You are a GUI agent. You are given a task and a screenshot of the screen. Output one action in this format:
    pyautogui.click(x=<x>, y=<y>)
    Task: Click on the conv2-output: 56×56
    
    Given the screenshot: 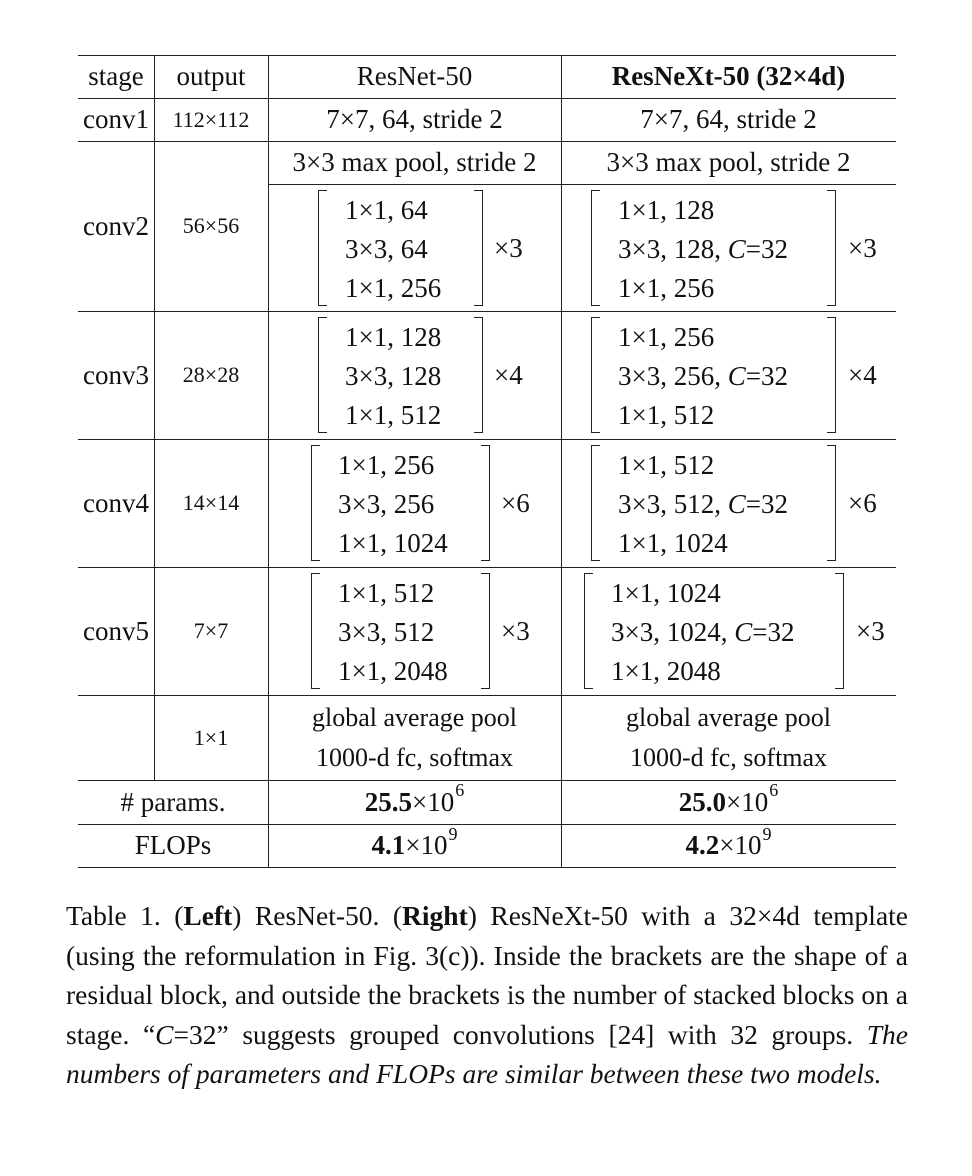 What is the action you would take?
    pyautogui.click(x=211, y=225)
    